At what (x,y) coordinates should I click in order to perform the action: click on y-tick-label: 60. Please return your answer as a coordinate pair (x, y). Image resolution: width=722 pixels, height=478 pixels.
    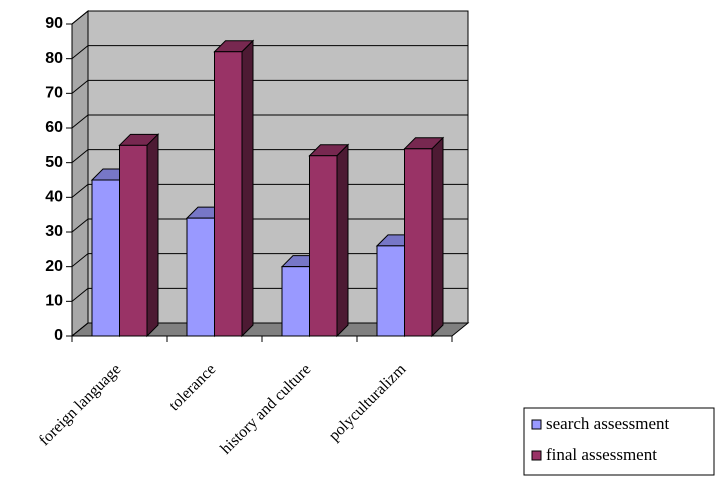
    Looking at the image, I should click on (54, 127).